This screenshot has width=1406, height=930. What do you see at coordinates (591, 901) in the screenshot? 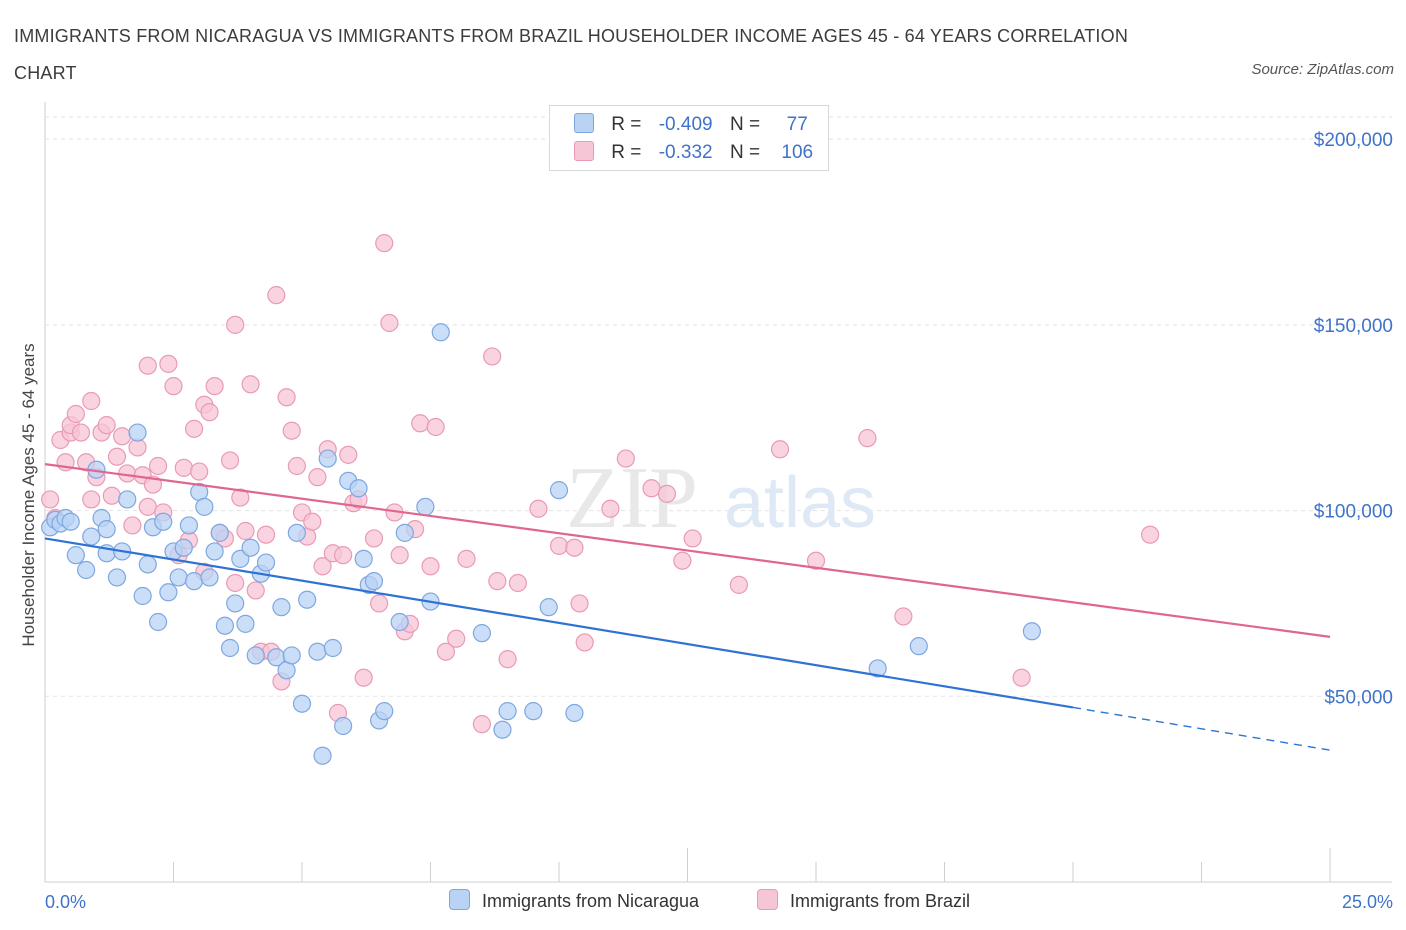
I see `nicaragua-legend-label: Immigrants from Nicaragua` at bounding box center [591, 901].